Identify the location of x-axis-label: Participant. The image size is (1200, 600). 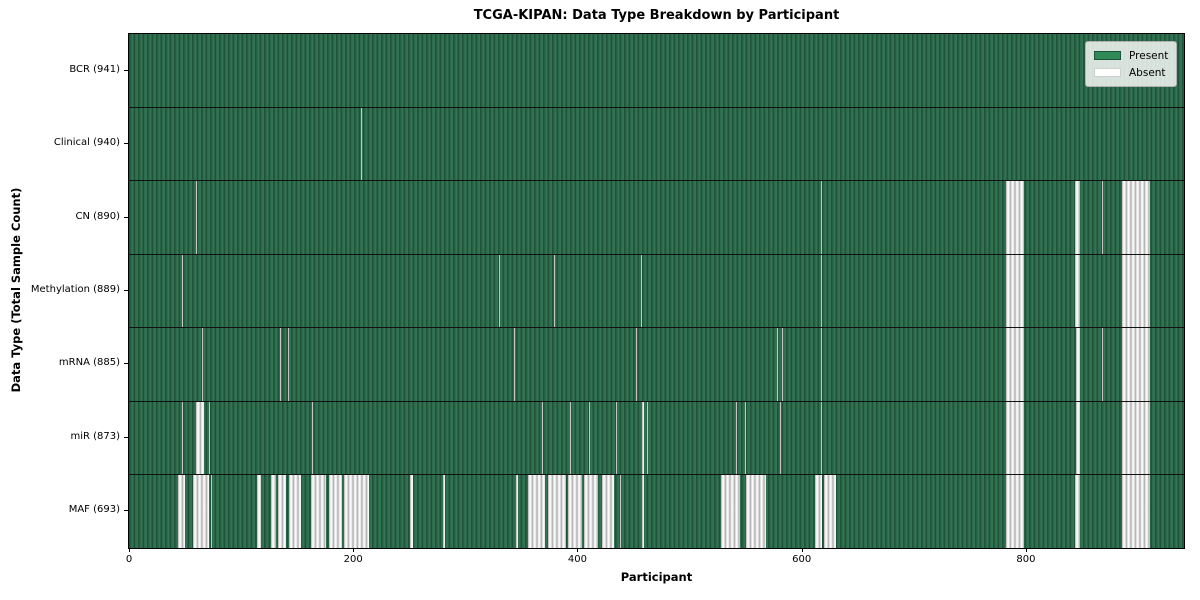
(656, 577).